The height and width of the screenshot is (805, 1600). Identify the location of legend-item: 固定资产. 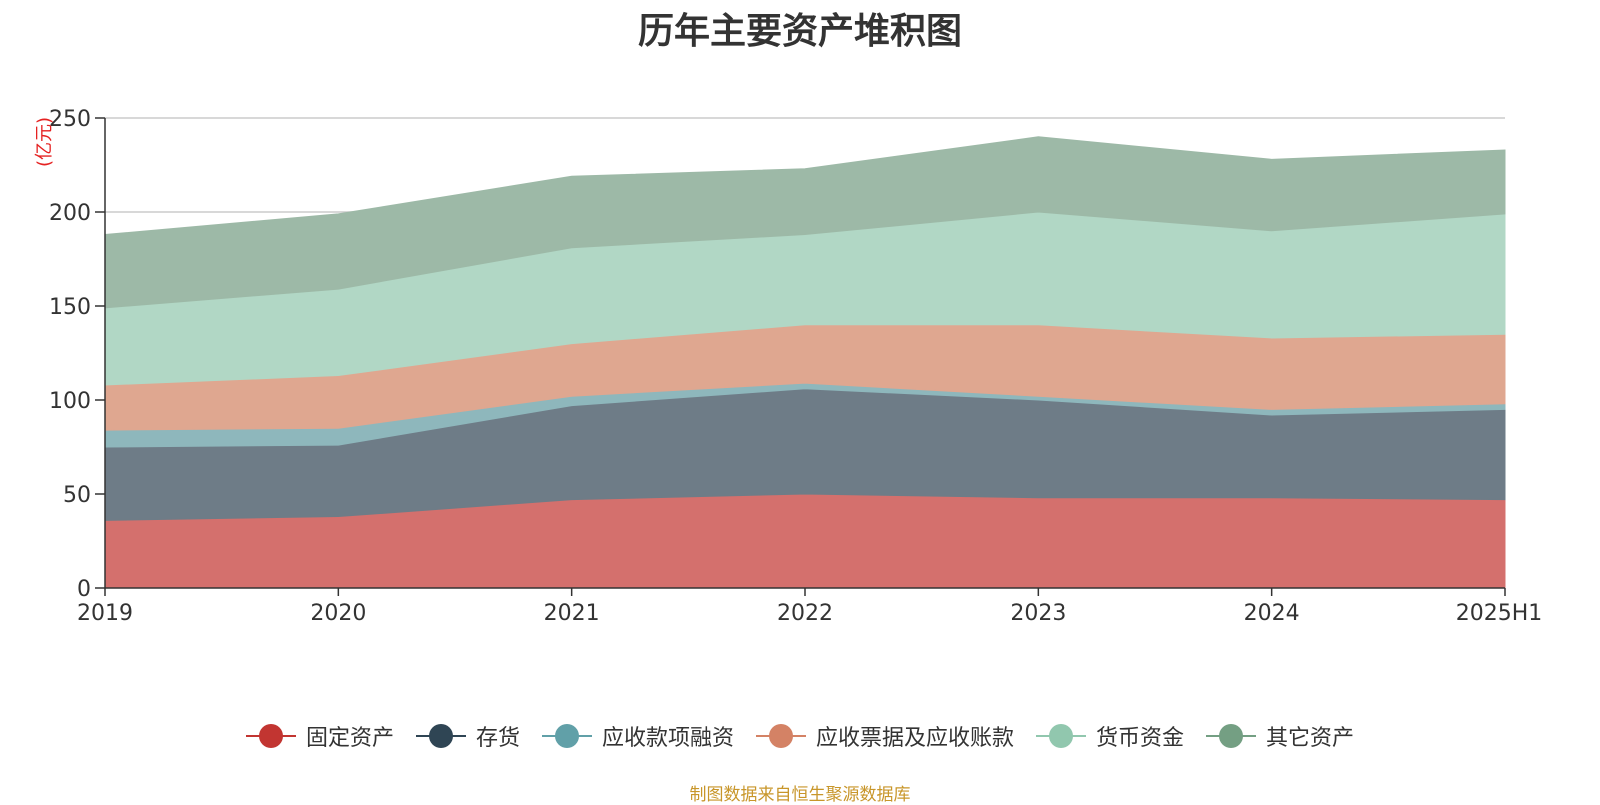
(319, 736).